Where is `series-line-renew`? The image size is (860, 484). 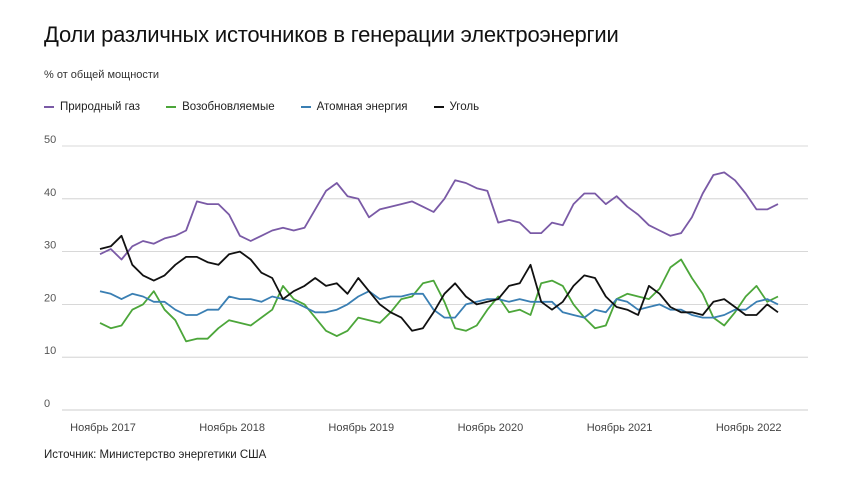
series-line-renew is located at coordinates (439, 300).